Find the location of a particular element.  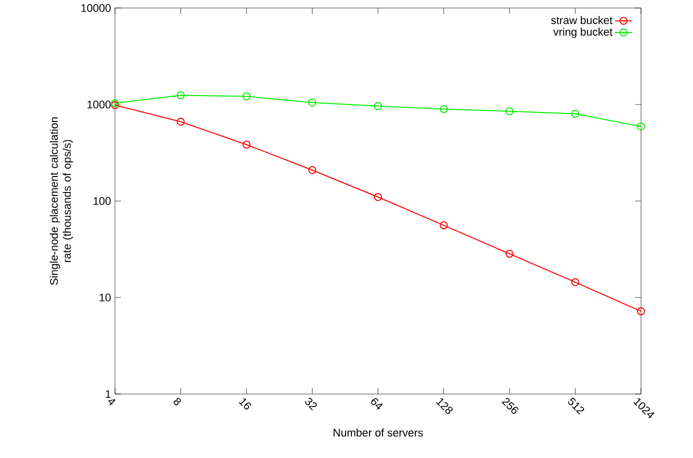

x-axis-title: Number of servers is located at coordinates (378, 432).